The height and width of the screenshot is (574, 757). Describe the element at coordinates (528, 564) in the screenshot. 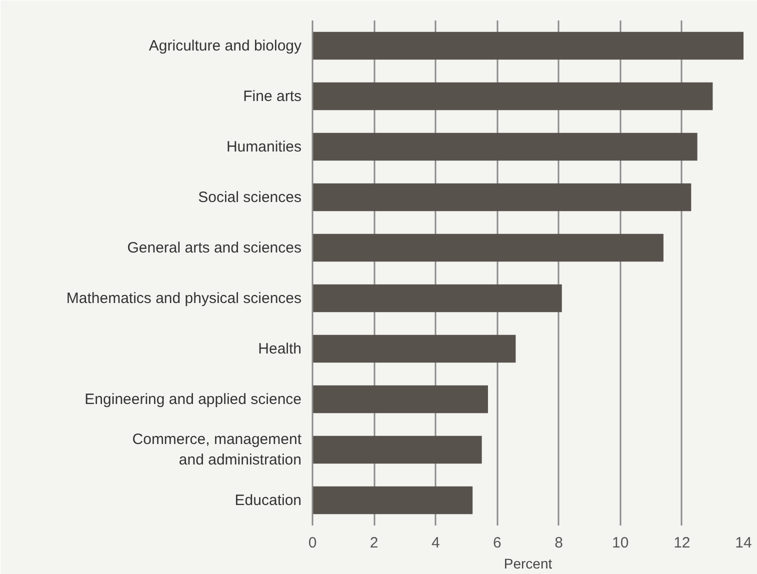

I see `x-axis-title: Percent` at that location.